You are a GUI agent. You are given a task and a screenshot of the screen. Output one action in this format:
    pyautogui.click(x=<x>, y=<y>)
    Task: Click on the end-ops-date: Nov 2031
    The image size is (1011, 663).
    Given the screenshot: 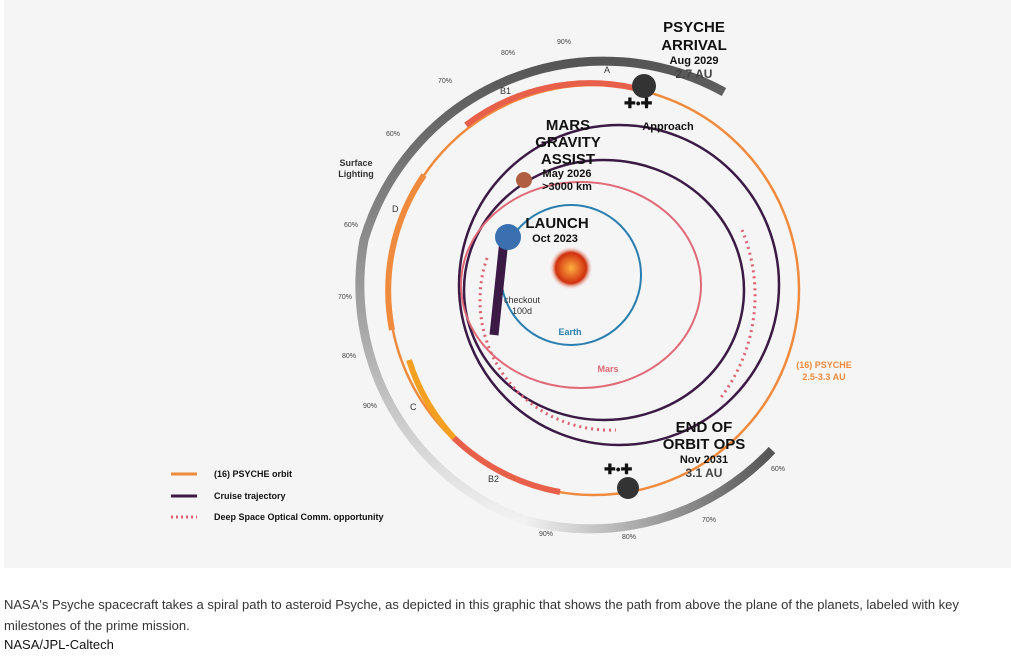 What is the action you would take?
    pyautogui.click(x=704, y=460)
    